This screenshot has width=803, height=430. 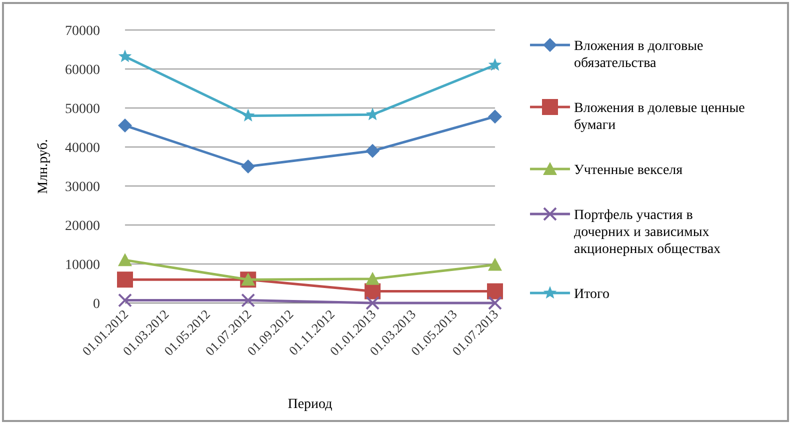 I want to click on x-axis-title: Период, so click(x=310, y=404).